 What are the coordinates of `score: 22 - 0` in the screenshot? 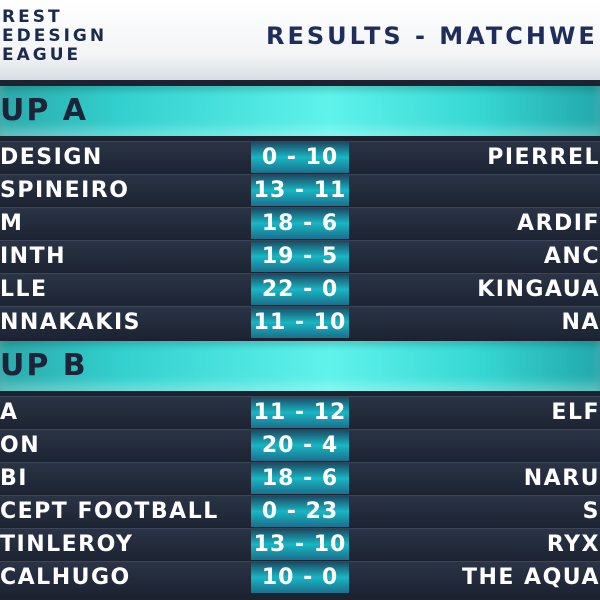 It's located at (300, 289).